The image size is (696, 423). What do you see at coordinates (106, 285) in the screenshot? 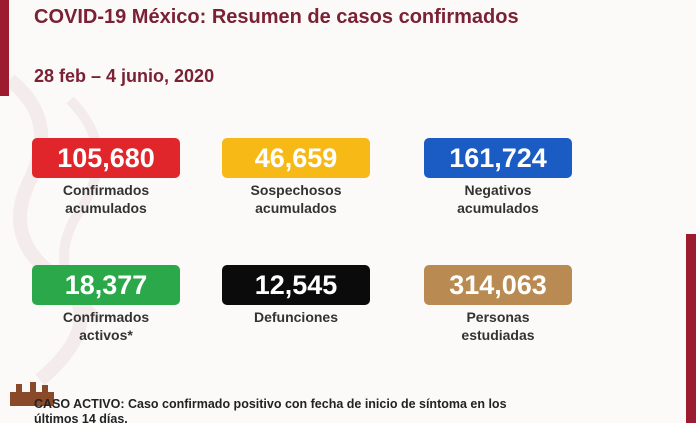
I see `card-value: 18,377` at bounding box center [106, 285].